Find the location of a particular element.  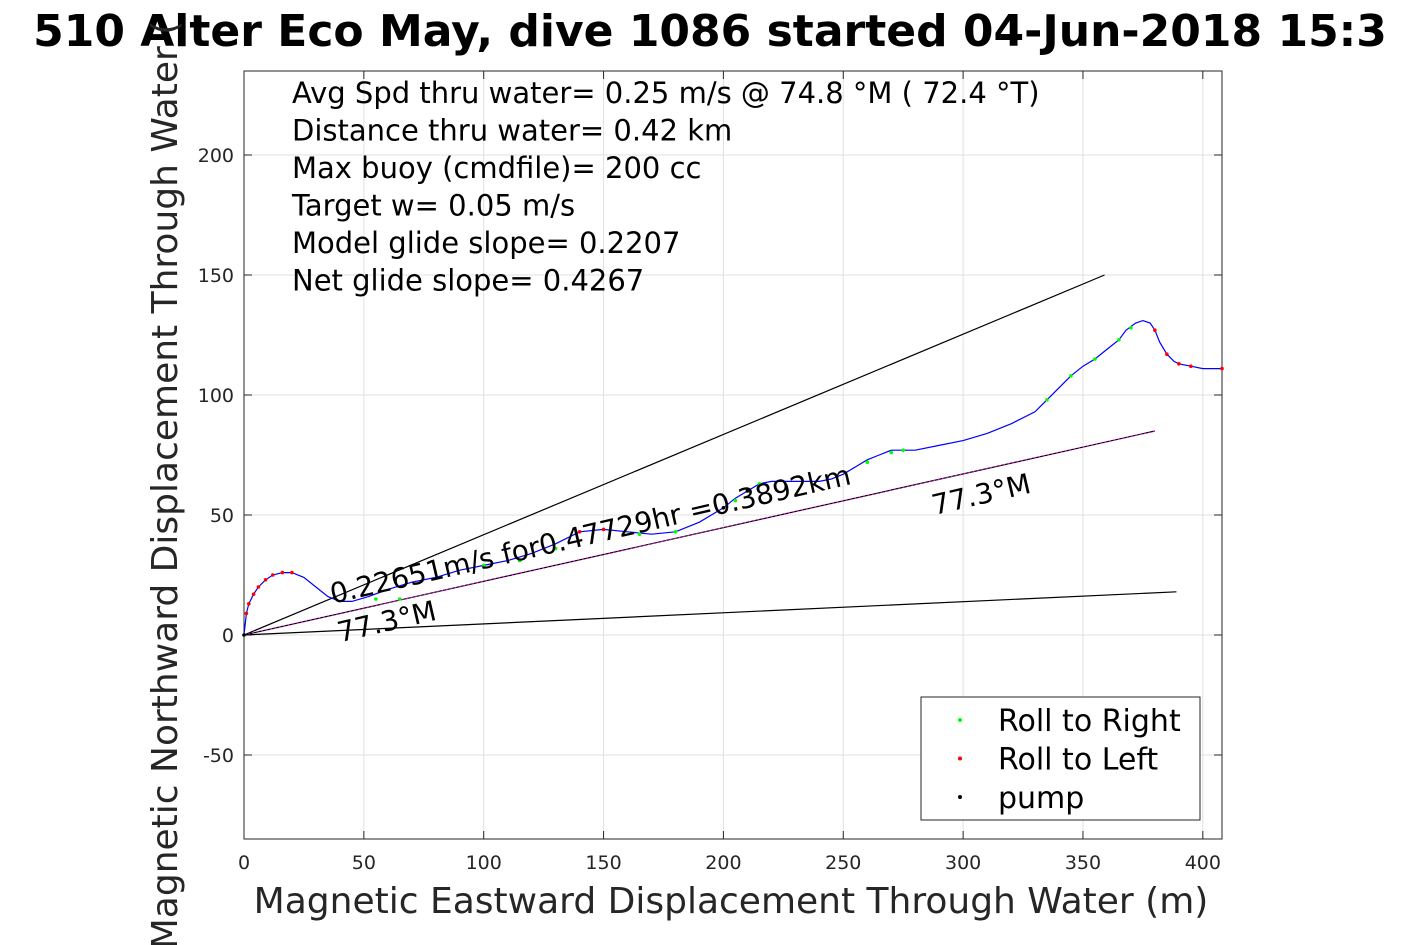

x-tick-label: 150 is located at coordinates (603, 863).